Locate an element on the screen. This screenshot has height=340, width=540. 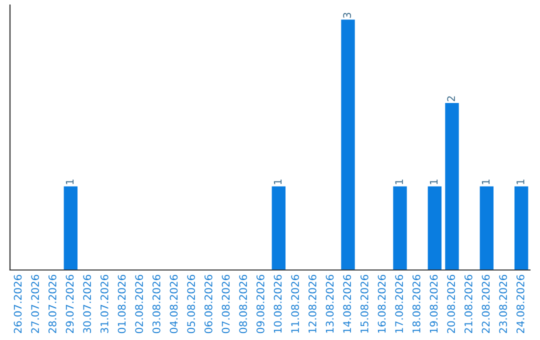
x-tick-label: 13.08.2026 is located at coordinates (330, 303).